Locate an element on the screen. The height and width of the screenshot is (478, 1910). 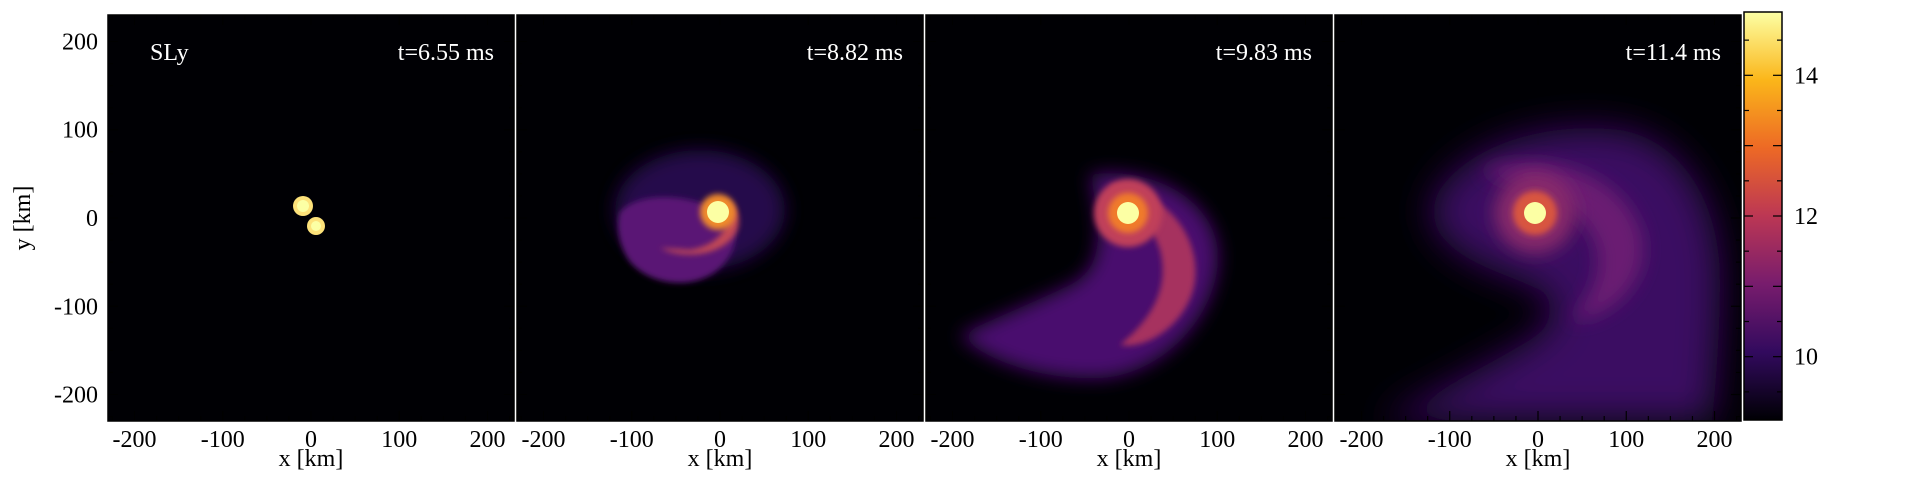
colorbar-tick-label: 14 is located at coordinates (1806, 76).